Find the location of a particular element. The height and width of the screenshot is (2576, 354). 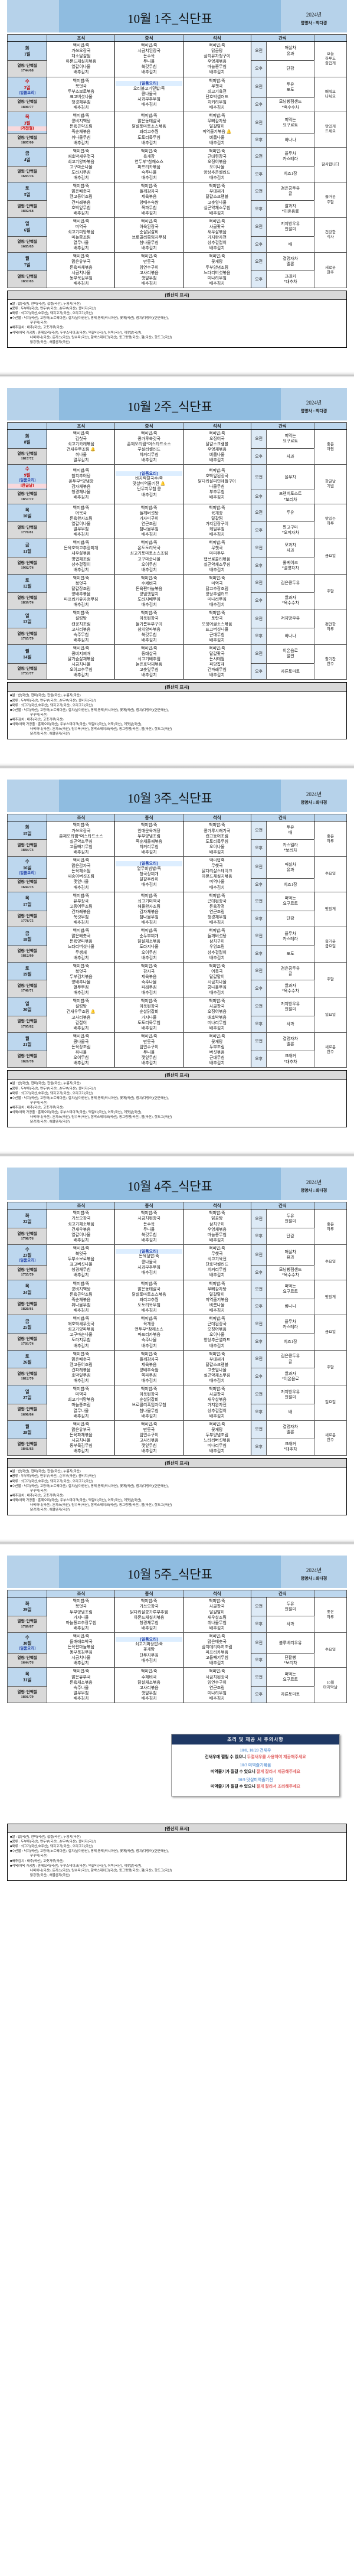

table-row-pm: 열량/ 단백질 1685/85 오후 배 is located at coordinates (176, 245).